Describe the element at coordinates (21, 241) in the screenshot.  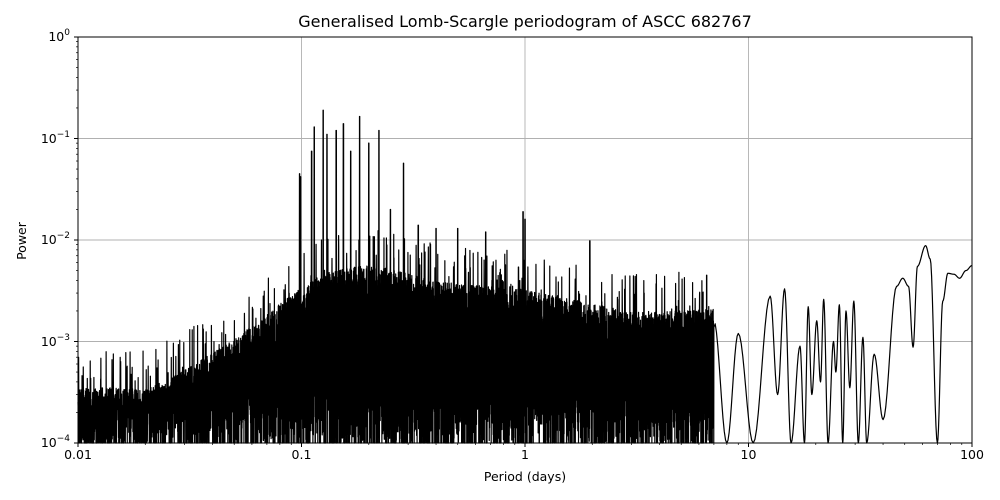
I see `y-axis-label: Power` at that location.